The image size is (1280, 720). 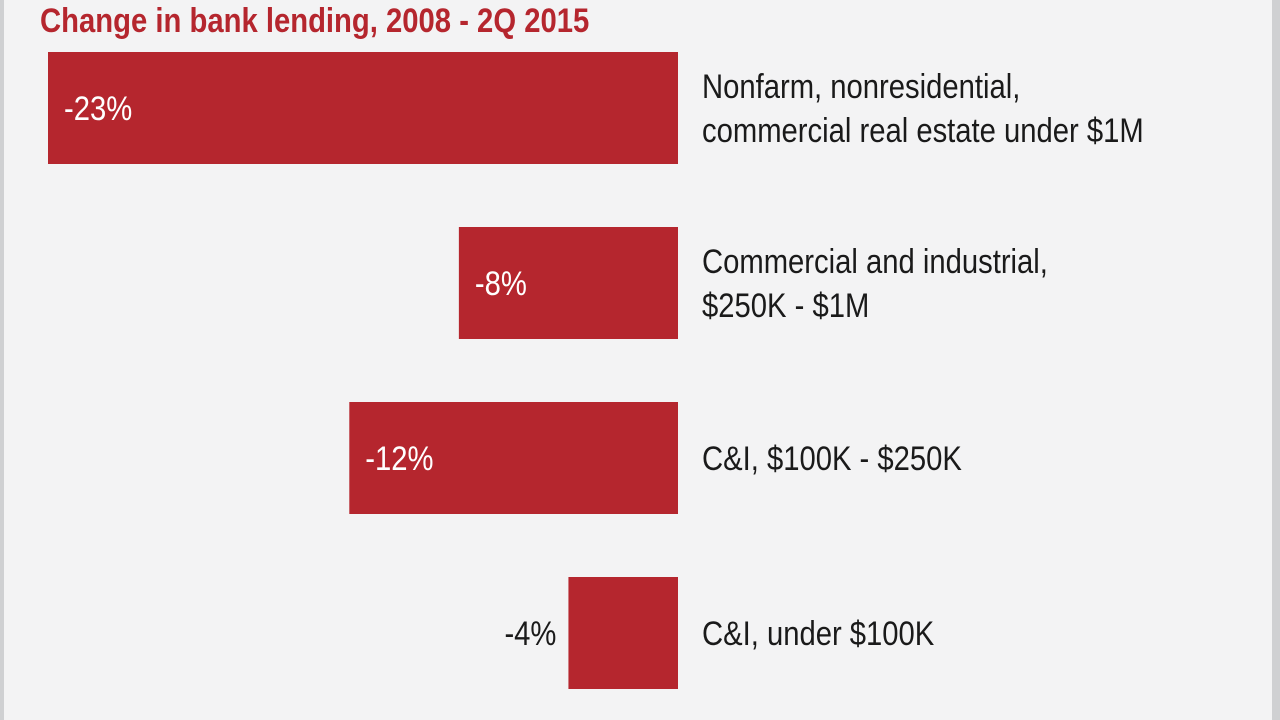 I want to click on value-label-1: -8%, so click(x=501, y=283).